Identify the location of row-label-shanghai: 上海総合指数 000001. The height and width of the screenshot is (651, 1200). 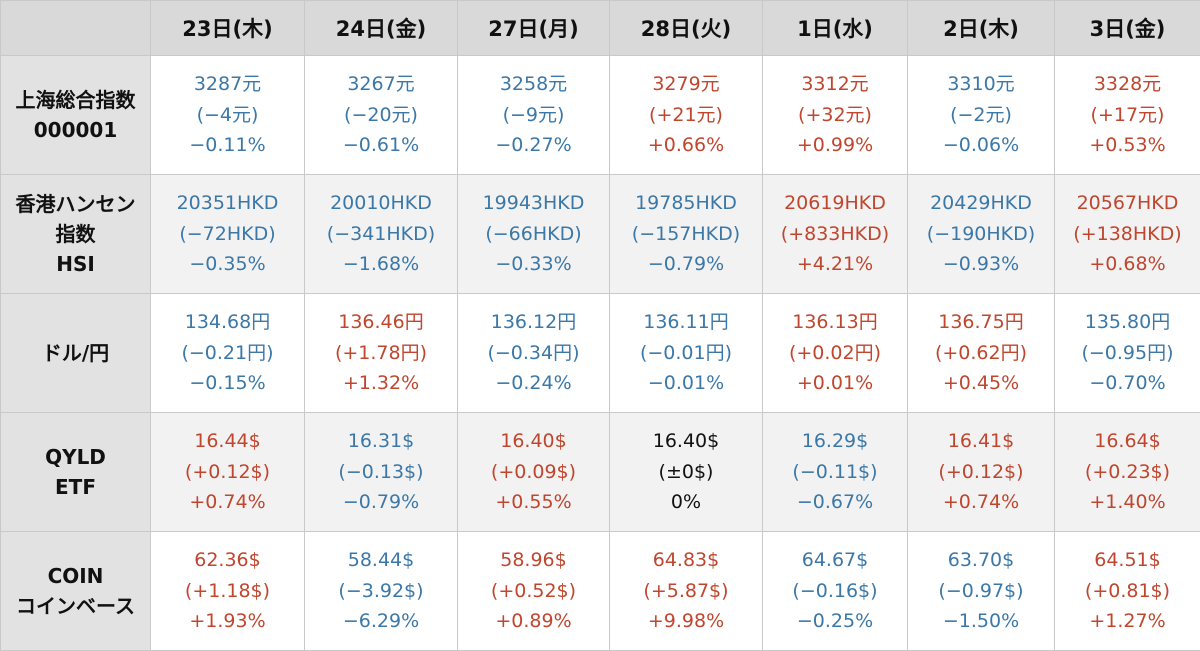
(76, 115).